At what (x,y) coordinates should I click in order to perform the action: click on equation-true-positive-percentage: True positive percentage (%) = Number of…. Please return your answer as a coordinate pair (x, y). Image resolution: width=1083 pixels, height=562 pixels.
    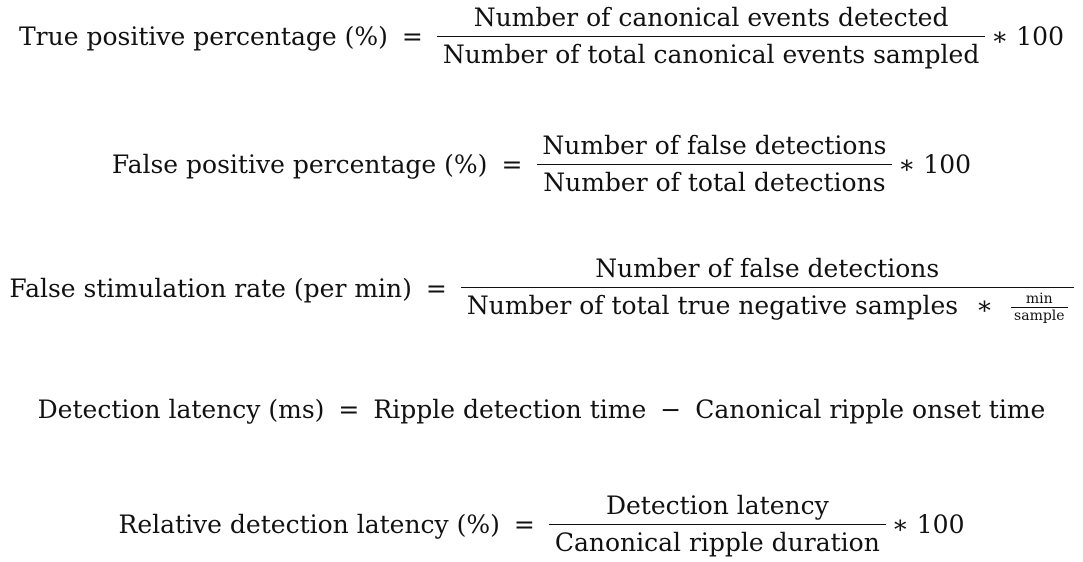
    Looking at the image, I should click on (541, 36).